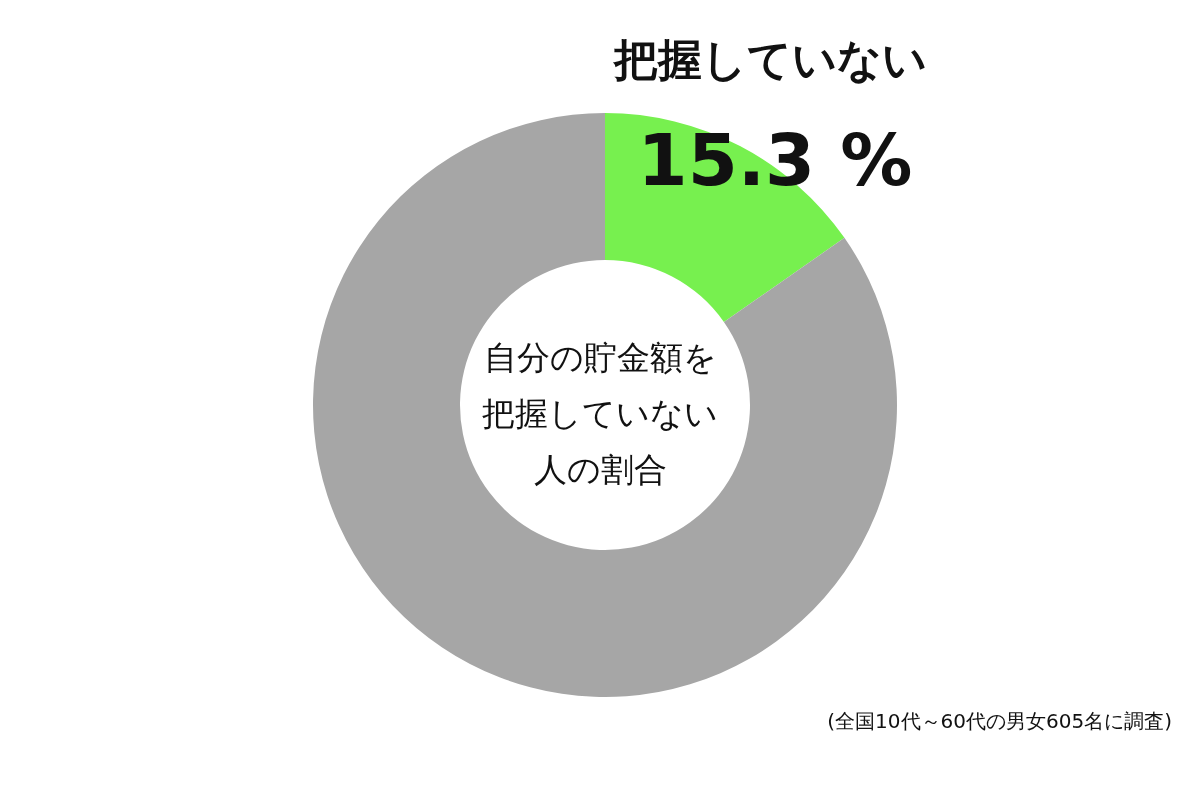 This screenshot has height=800, width=1200. What do you see at coordinates (999, 721) in the screenshot?
I see `text: (全国10代～60代の男女605名に調査)` at bounding box center [999, 721].